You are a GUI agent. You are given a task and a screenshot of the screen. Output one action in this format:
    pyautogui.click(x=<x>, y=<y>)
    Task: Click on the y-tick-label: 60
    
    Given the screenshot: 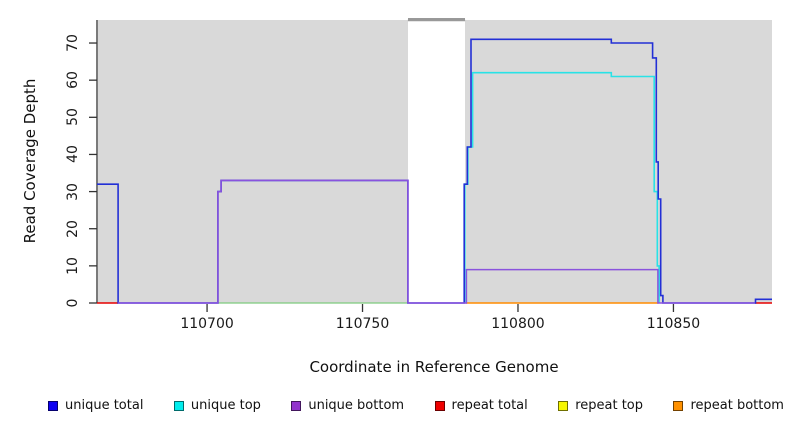 What is the action you would take?
    pyautogui.click(x=73, y=80)
    